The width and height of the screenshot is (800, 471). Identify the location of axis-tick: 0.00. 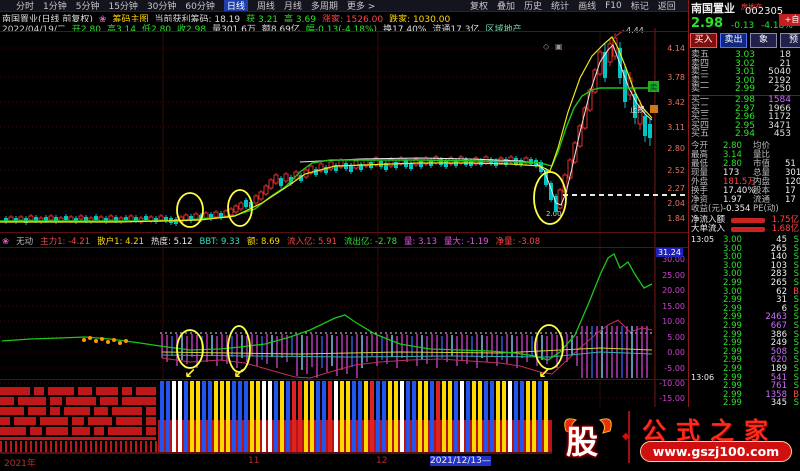
(676, 352).